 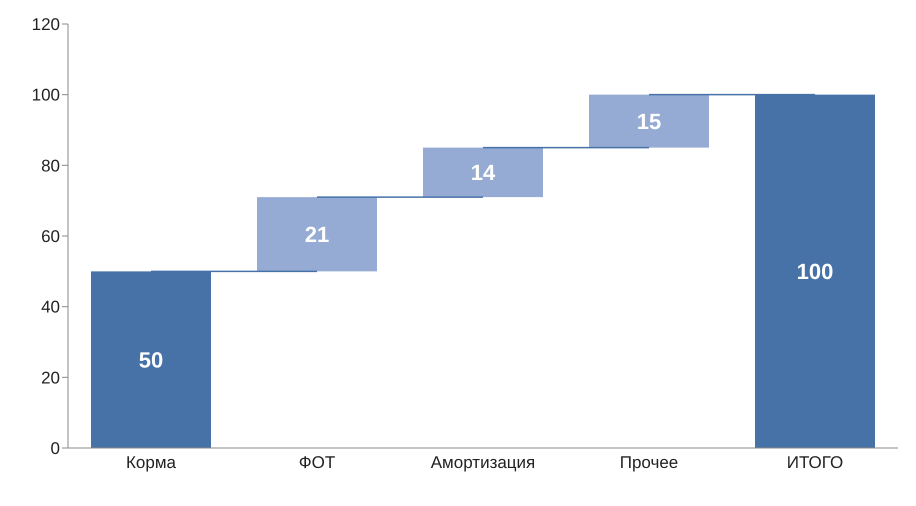 I want to click on data-label: 21, so click(x=317, y=235).